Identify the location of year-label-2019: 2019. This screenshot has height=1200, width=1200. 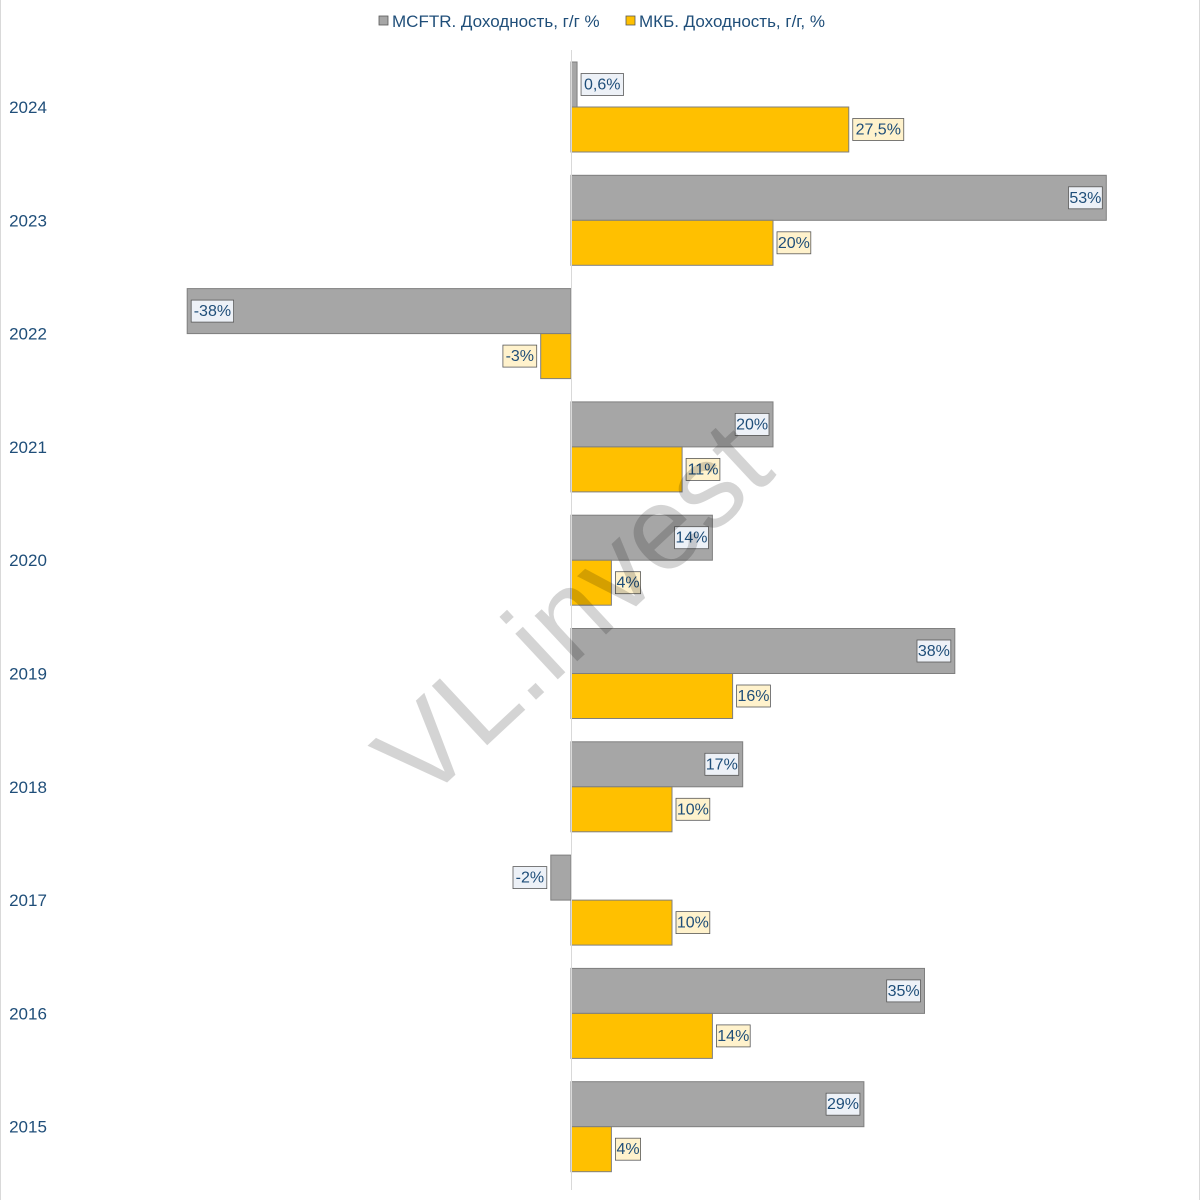
(28, 674).